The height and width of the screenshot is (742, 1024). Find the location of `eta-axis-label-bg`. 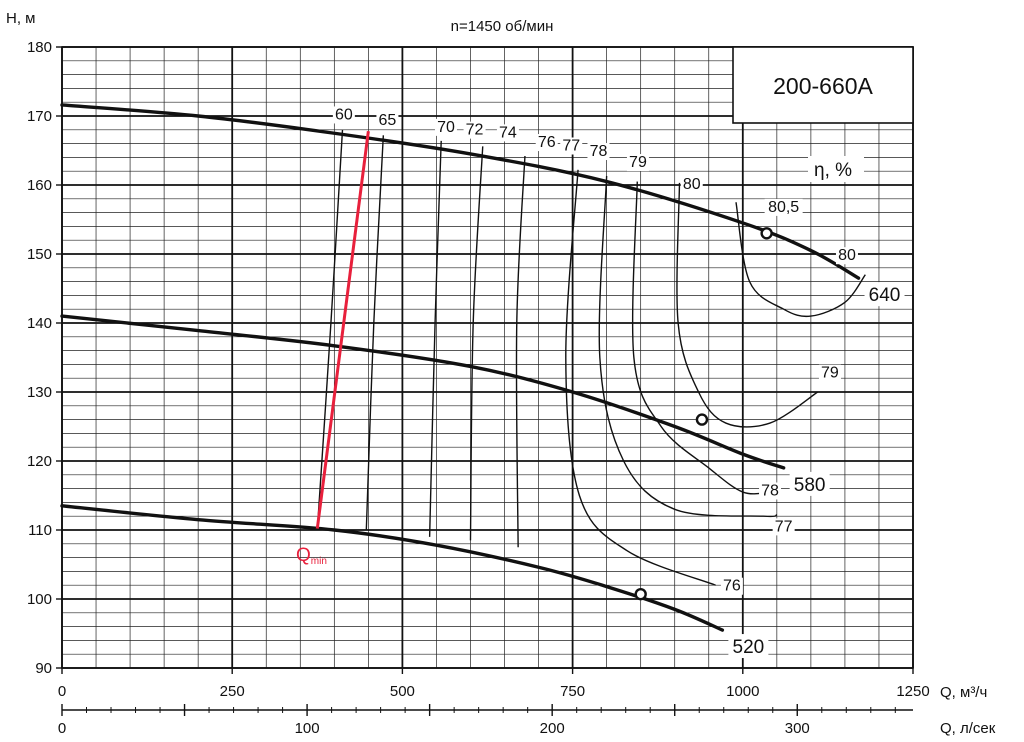

eta-axis-label-bg is located at coordinates (836, 169).